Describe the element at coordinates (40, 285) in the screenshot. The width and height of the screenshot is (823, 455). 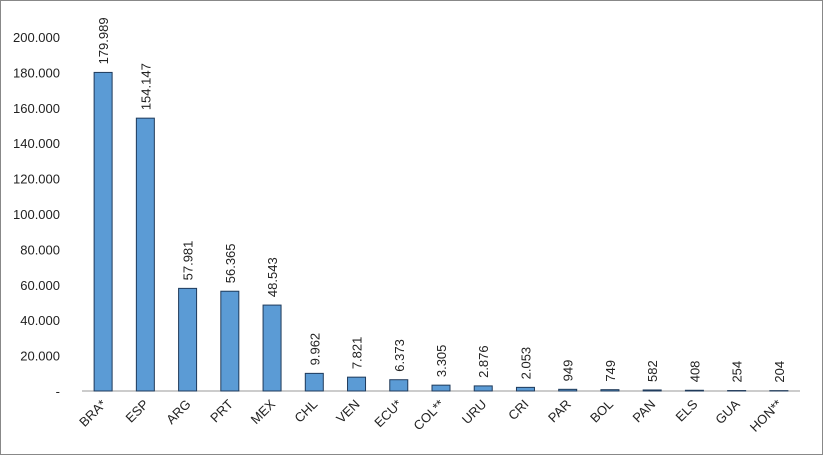
I see `y-tick-label: 60.000` at that location.